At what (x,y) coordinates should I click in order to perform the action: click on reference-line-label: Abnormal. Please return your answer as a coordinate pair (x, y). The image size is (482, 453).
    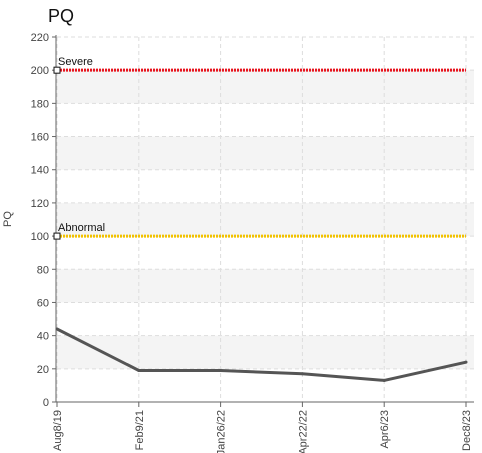
    Looking at the image, I should click on (81, 228).